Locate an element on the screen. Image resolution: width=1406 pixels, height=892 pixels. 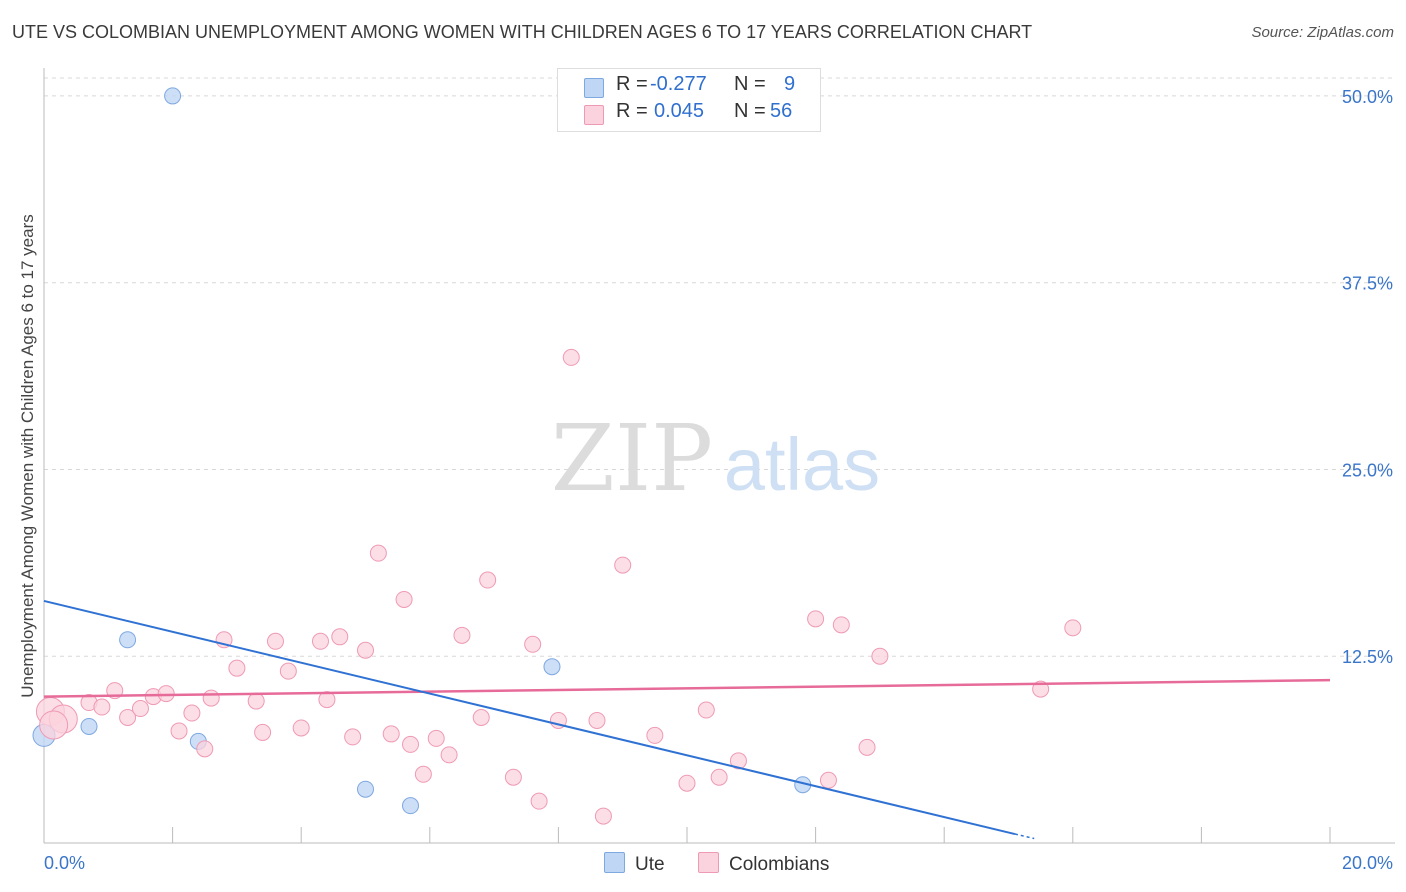
legend-n-value: 9 is located at coordinates (790, 84).